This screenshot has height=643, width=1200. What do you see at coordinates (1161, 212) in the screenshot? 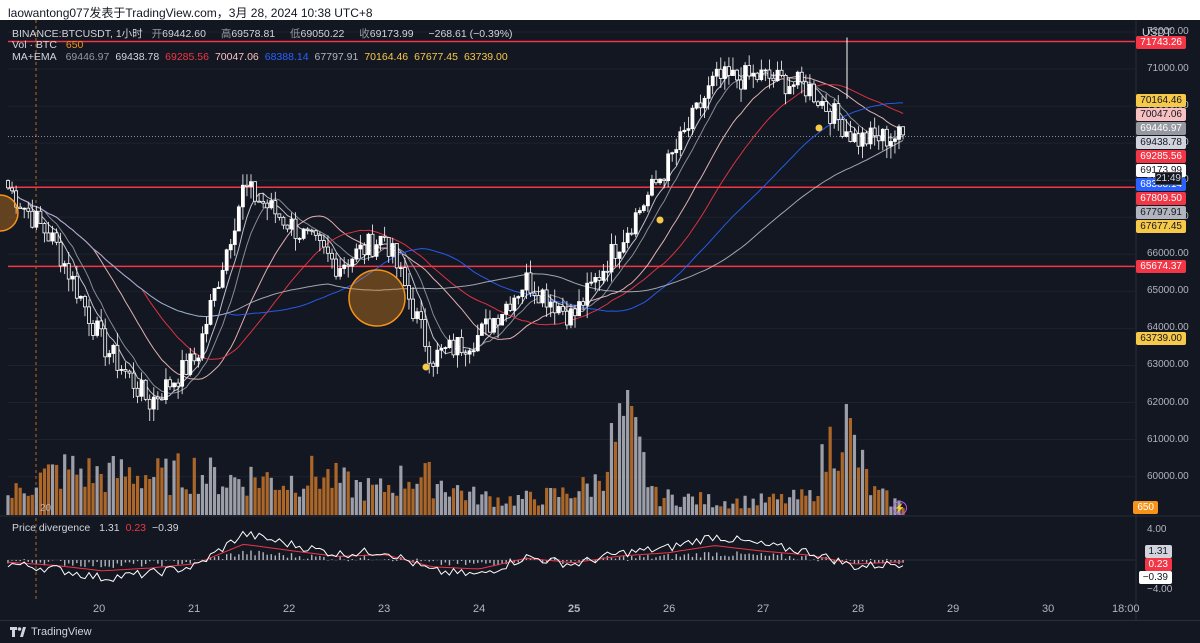
I see `price-badge: 67797.91` at bounding box center [1161, 212].